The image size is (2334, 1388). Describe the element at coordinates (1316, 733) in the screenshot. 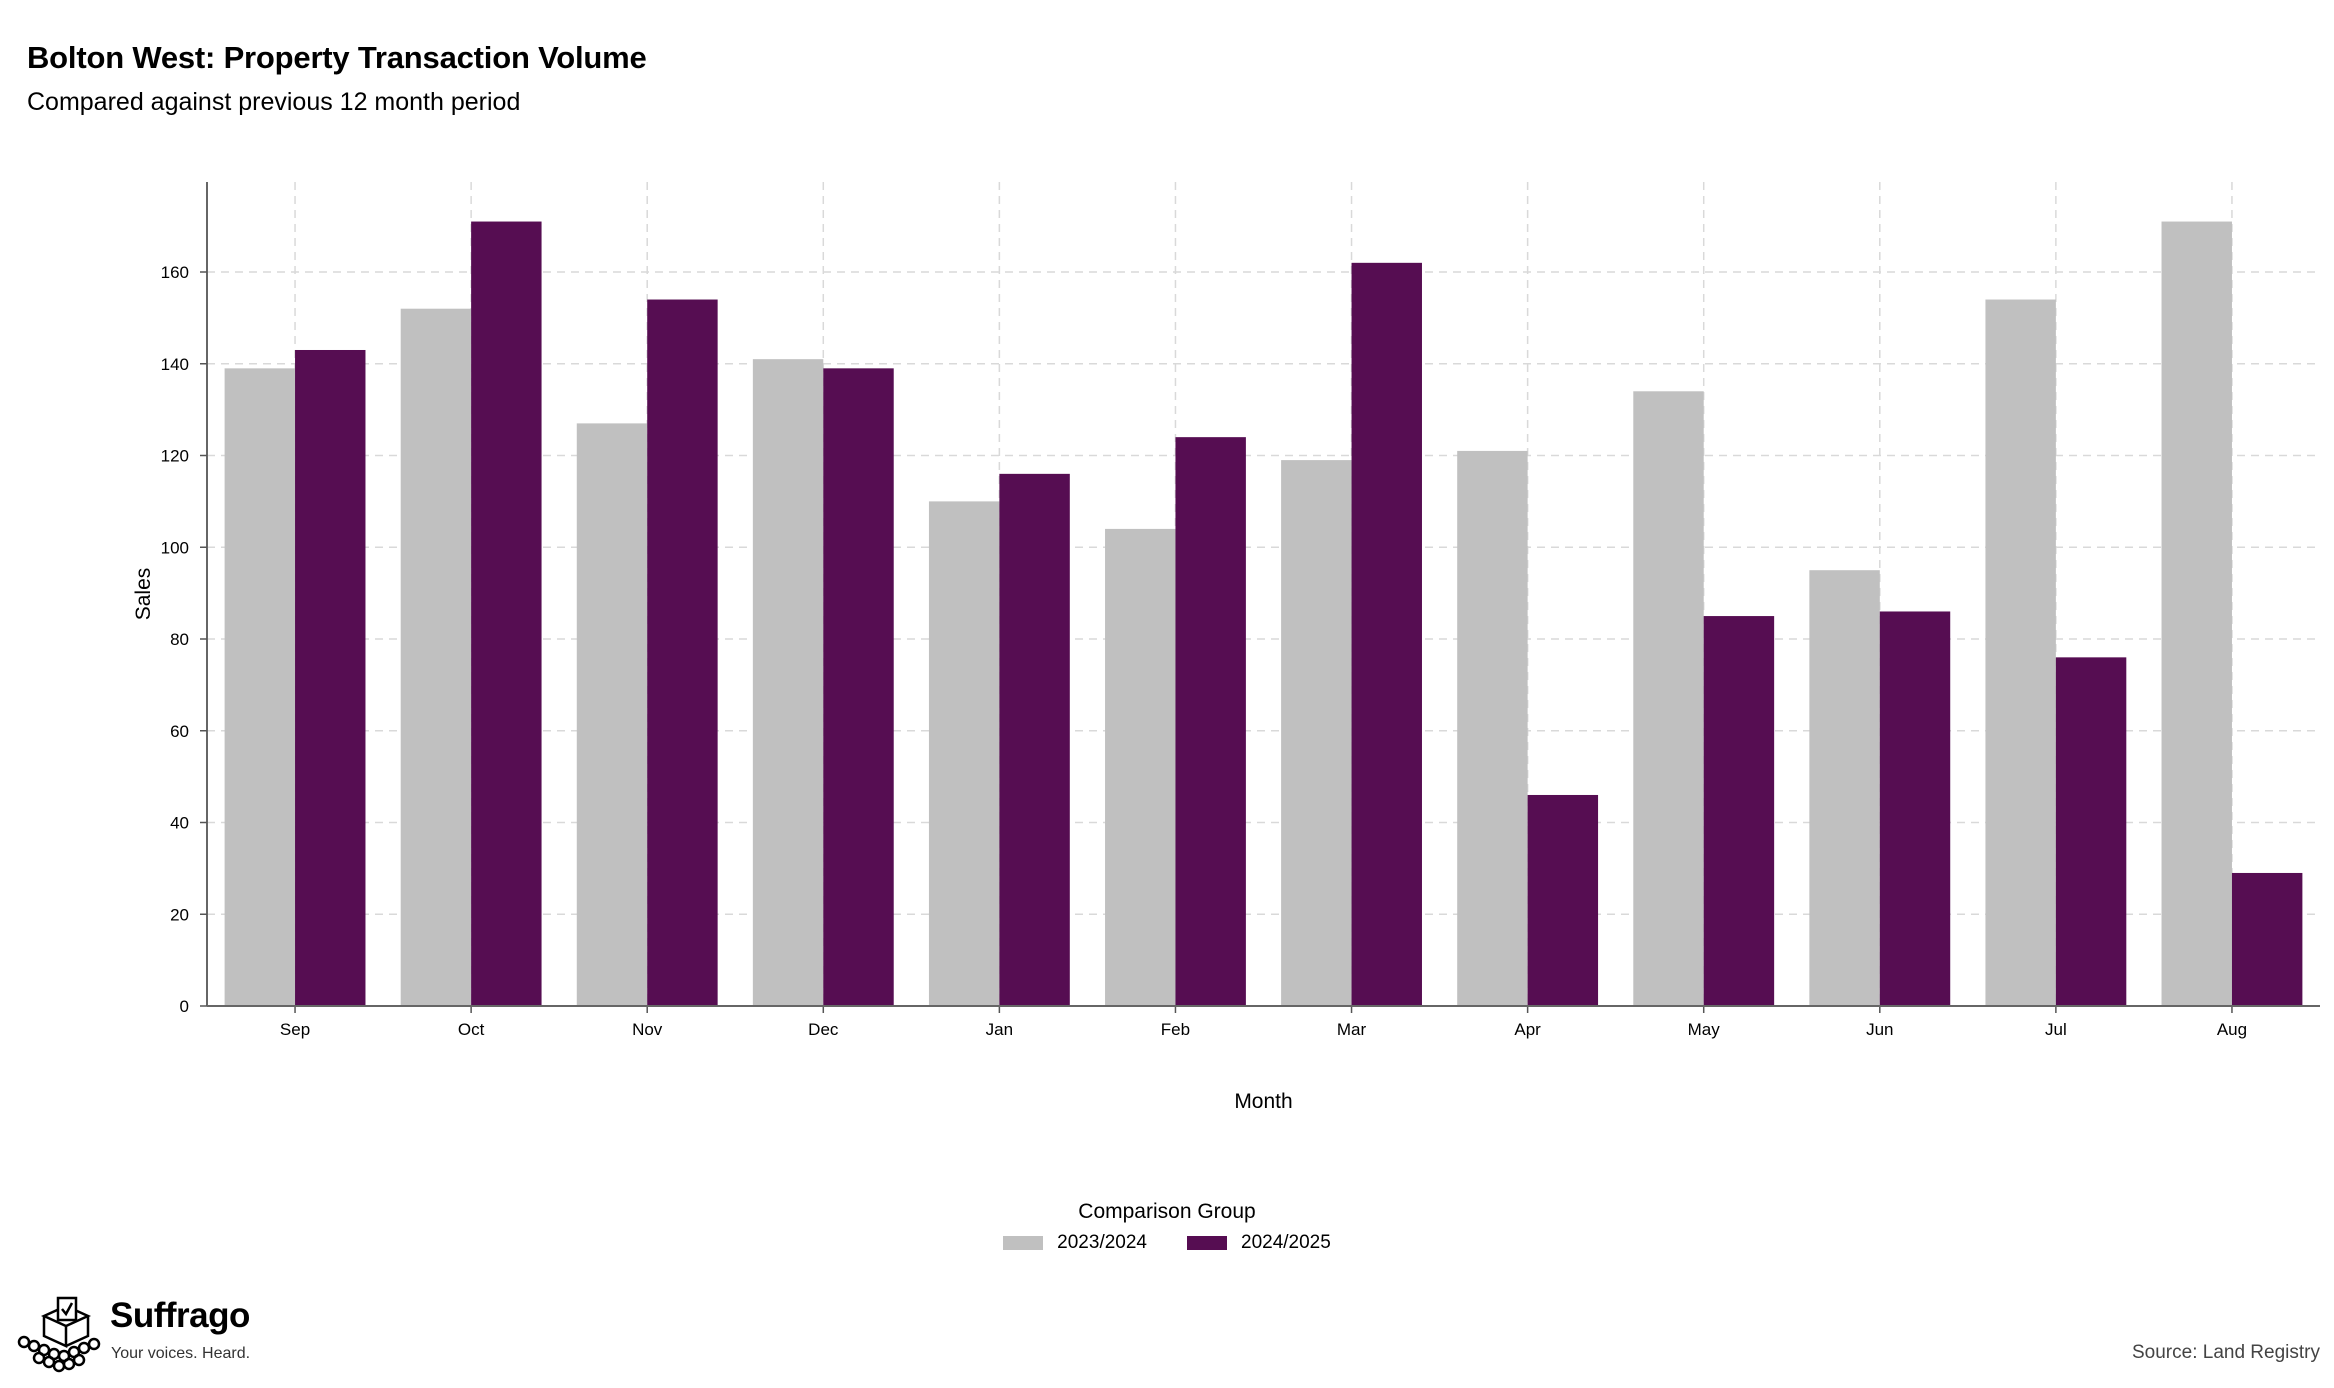

I see `bar-mar-2023-2024` at that location.